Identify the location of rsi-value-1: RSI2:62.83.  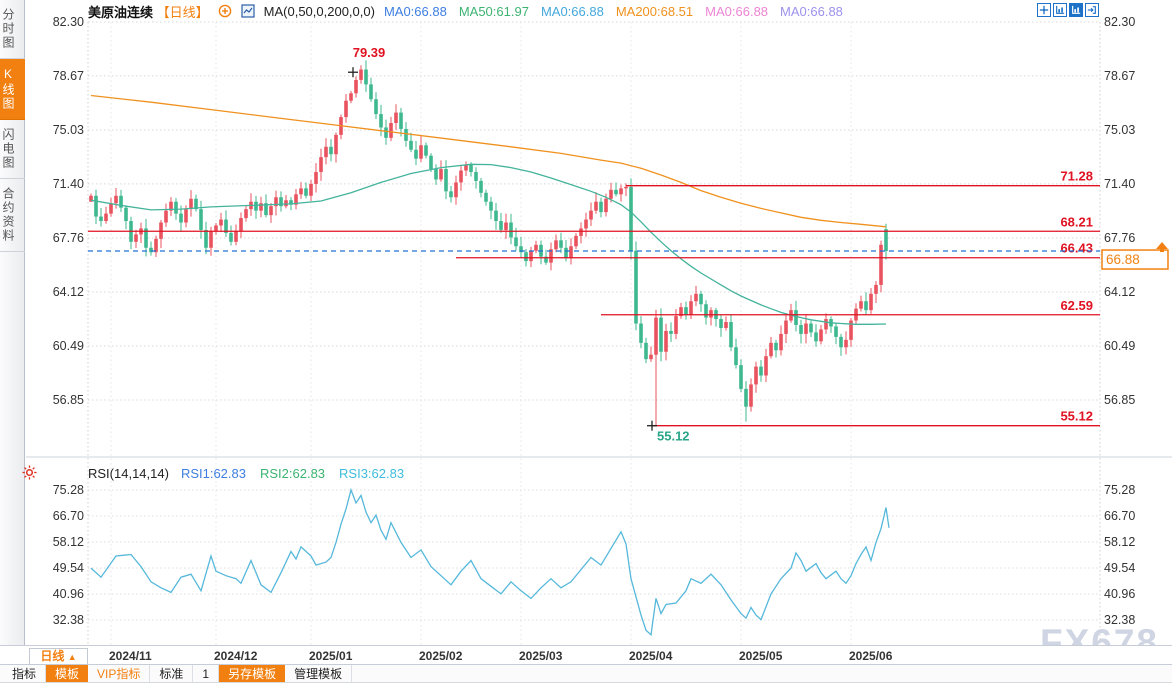
(292, 473).